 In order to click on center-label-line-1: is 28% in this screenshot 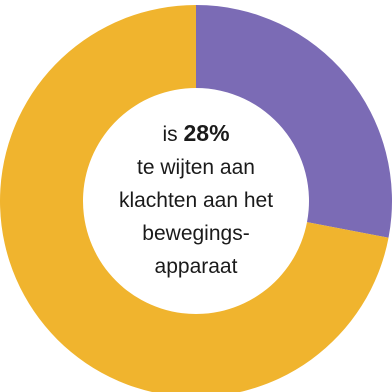, I will do `click(195, 134)`.